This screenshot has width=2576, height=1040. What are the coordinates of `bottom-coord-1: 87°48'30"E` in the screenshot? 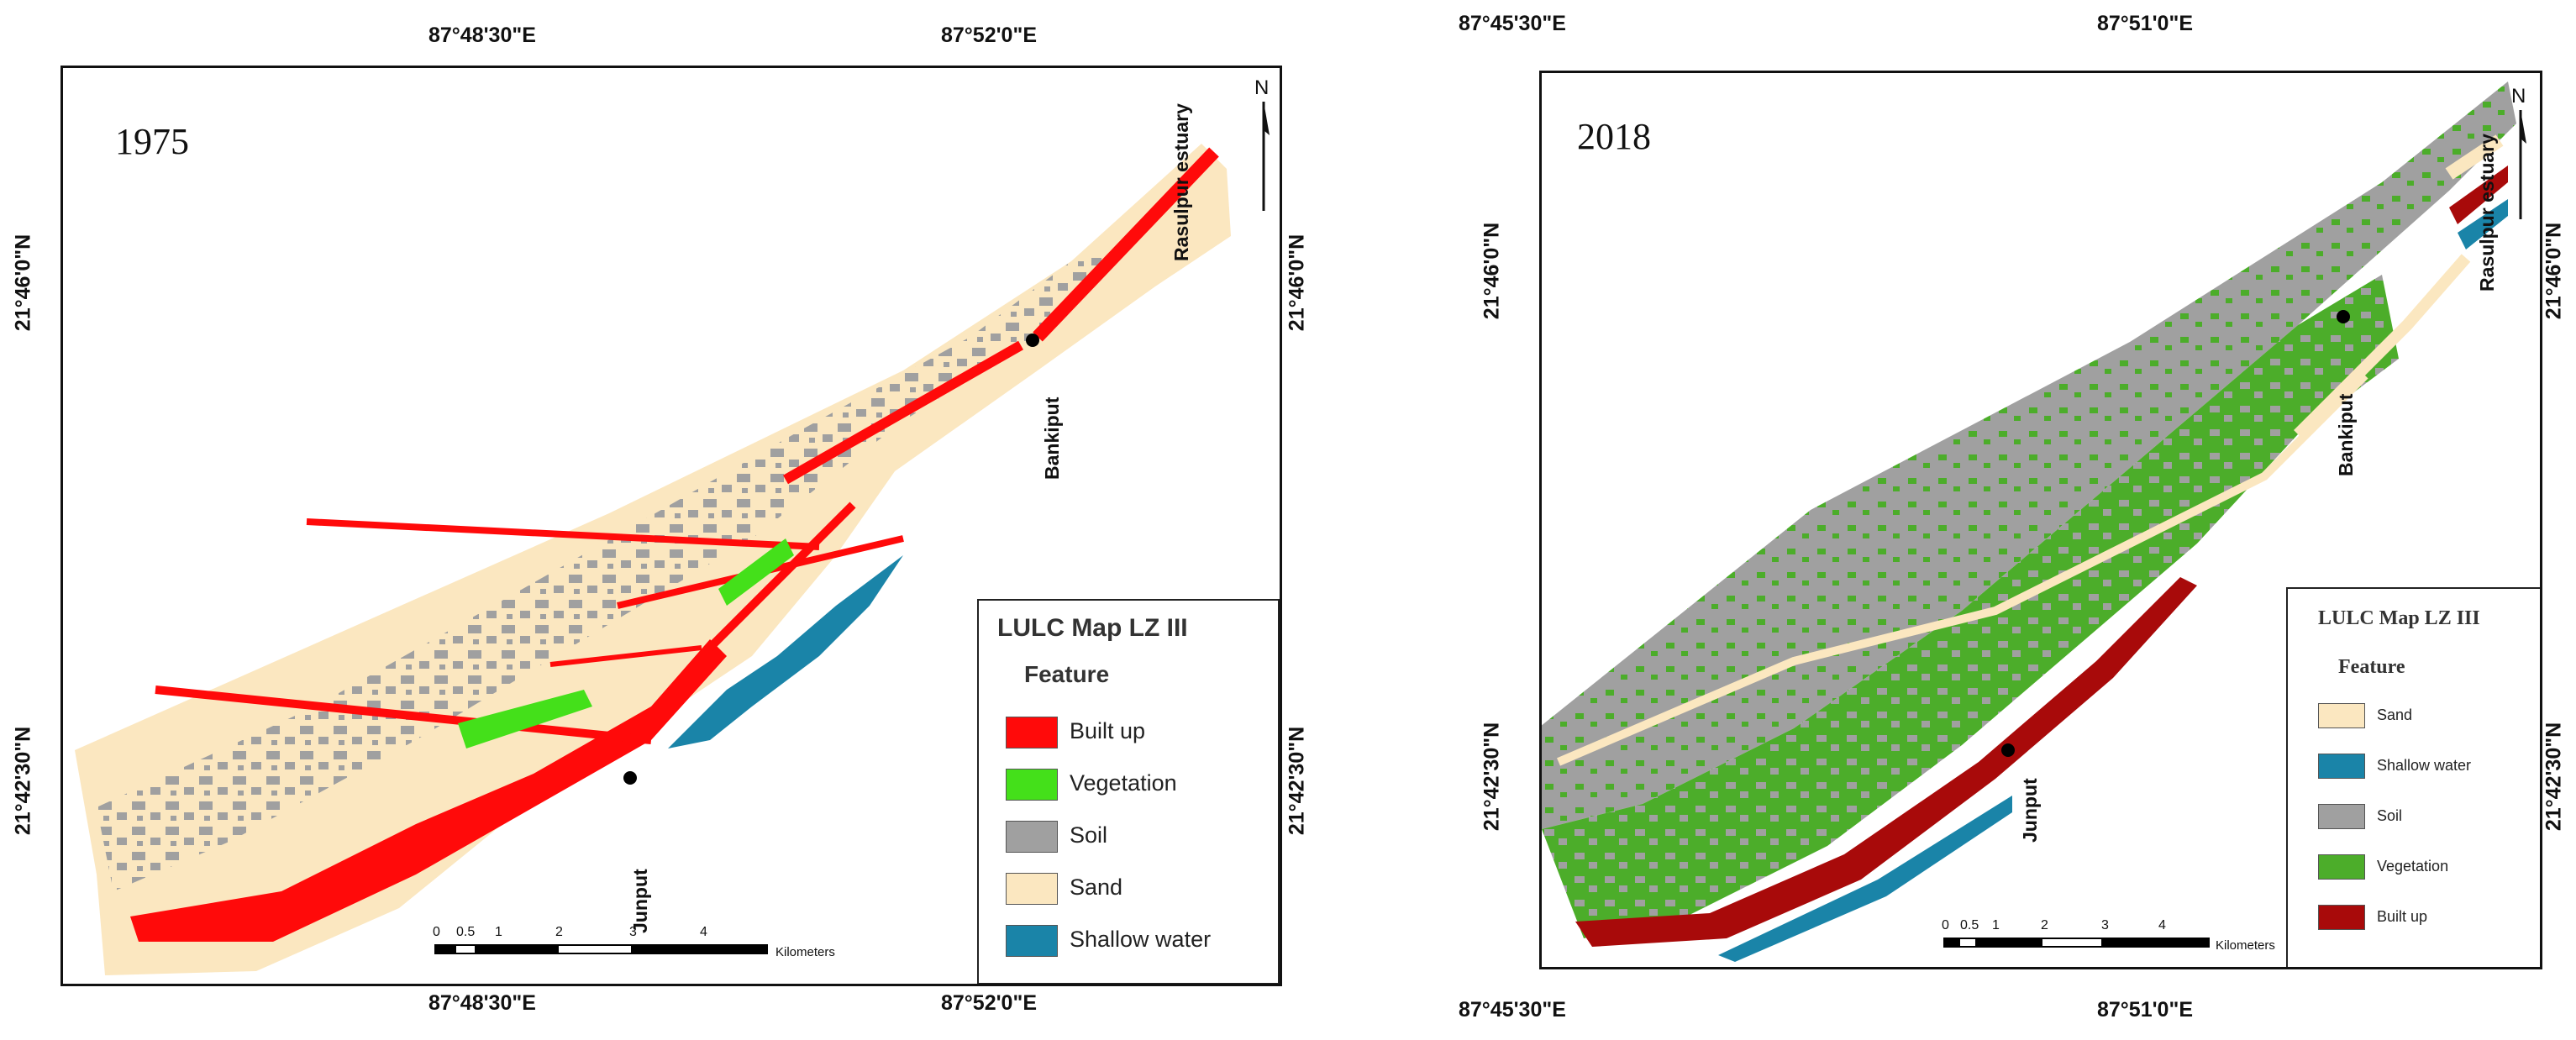 It's located at (482, 1003).